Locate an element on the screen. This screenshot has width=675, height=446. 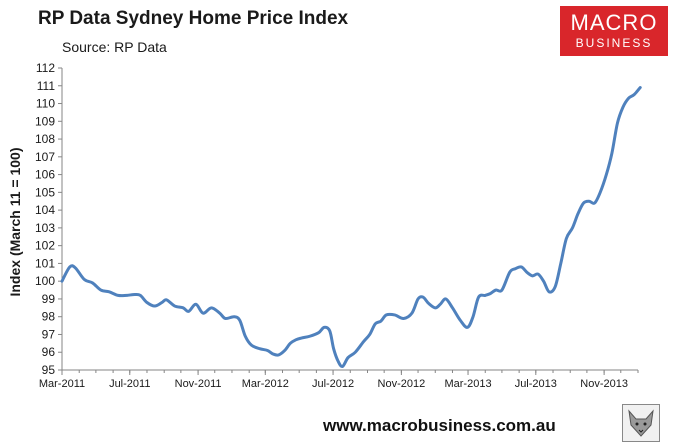
y-tick-label: 100 is located at coordinates (45, 281).